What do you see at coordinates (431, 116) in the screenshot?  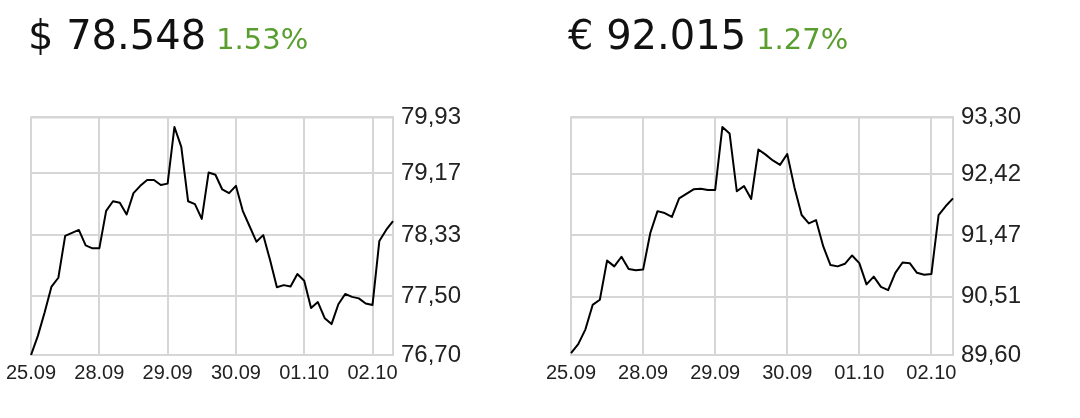 I see `y-tick-label: 79,93` at bounding box center [431, 116].